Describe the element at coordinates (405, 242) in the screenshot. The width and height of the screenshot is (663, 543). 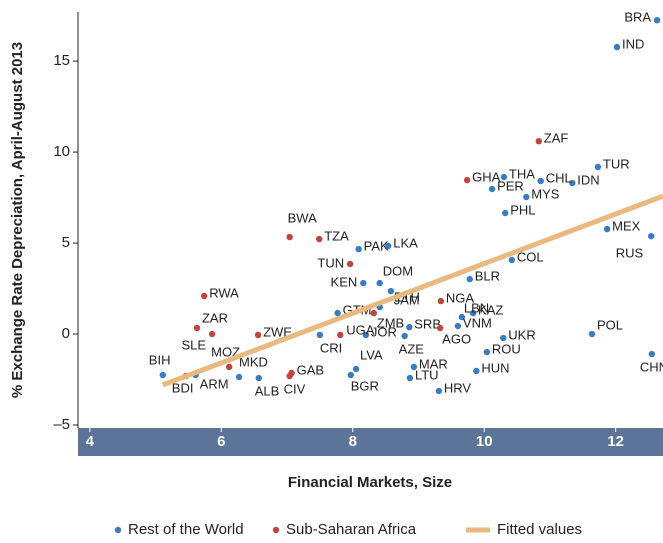
I see `point-label: LKA` at that location.